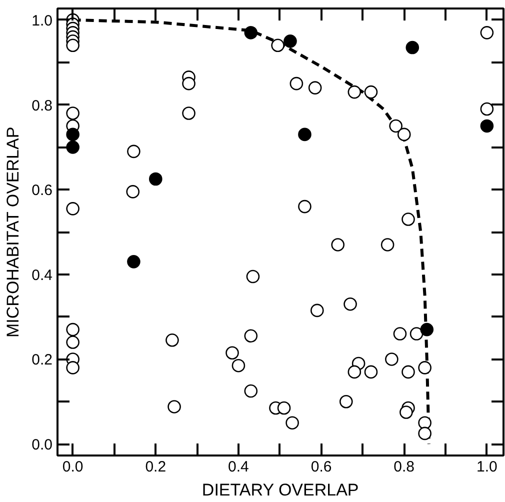 The height and width of the screenshot is (502, 505). I want to click on x-tick-label: 1.0, so click(487, 467).